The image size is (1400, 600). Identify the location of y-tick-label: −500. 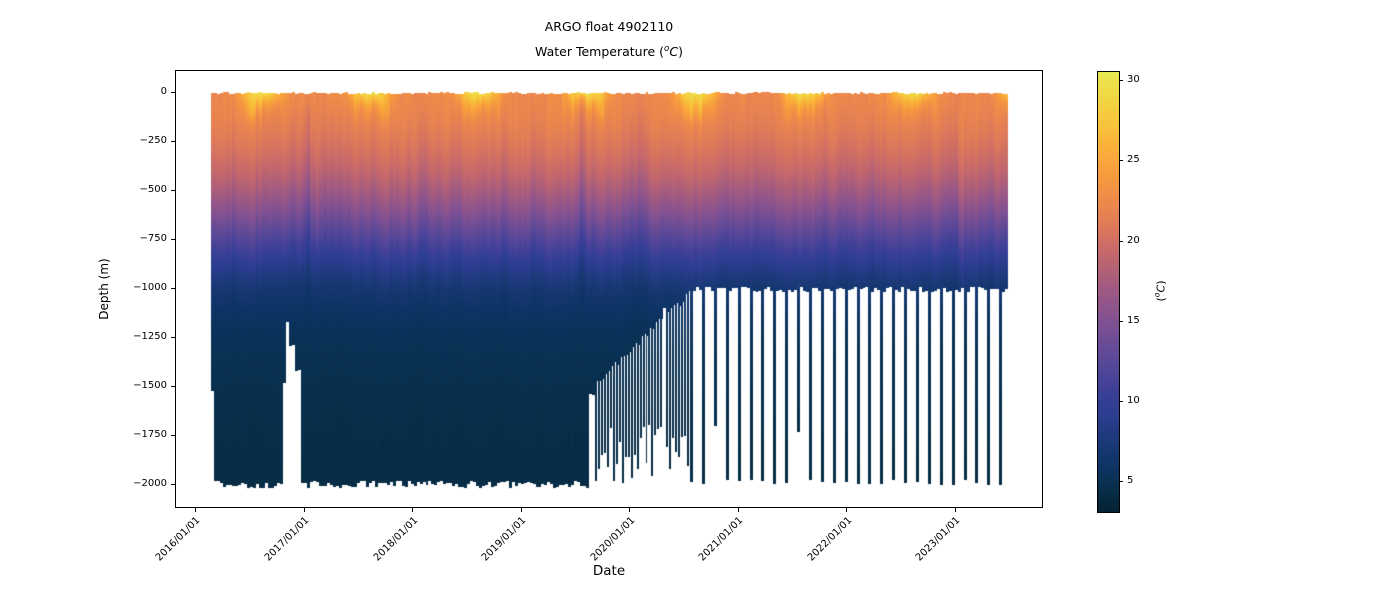
(153, 189).